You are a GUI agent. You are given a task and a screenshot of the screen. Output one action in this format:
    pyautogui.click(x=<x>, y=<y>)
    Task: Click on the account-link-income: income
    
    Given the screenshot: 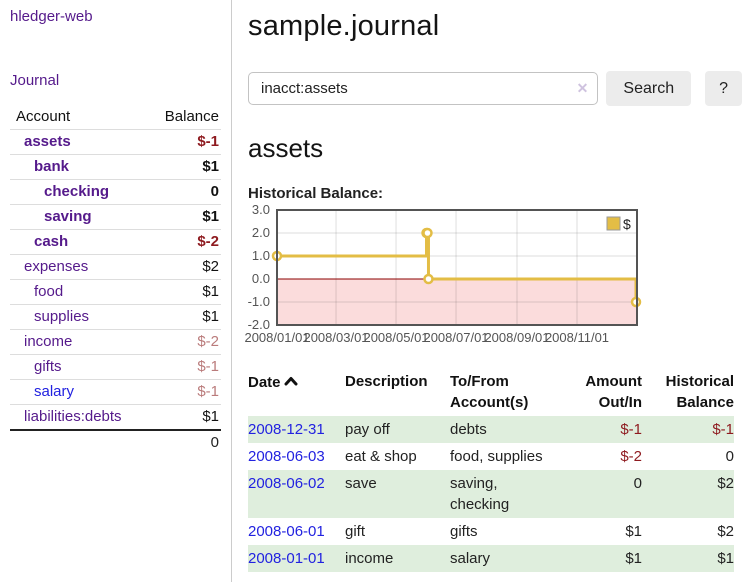 What is the action you would take?
    pyautogui.click(x=48, y=341)
    